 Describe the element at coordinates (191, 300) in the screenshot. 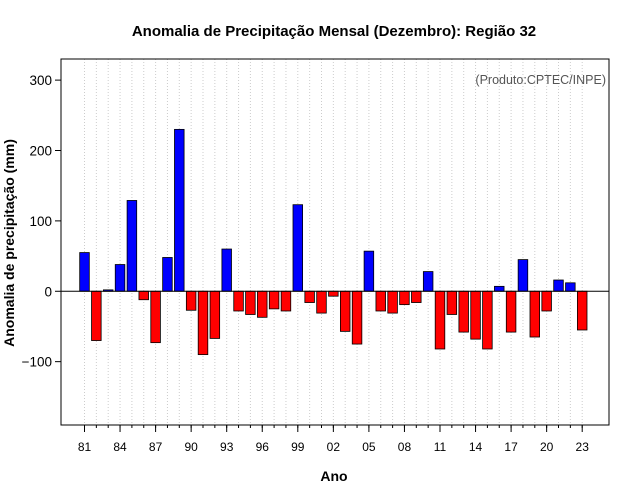

I see `bar-1990` at that location.